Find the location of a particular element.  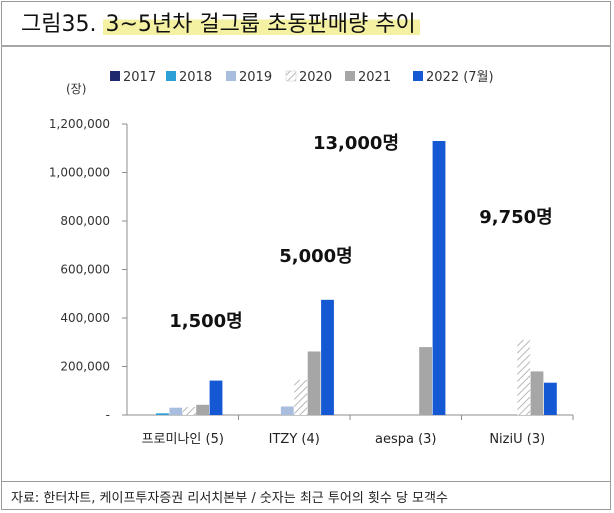

annotation-label: 9,750명 is located at coordinates (516, 217).